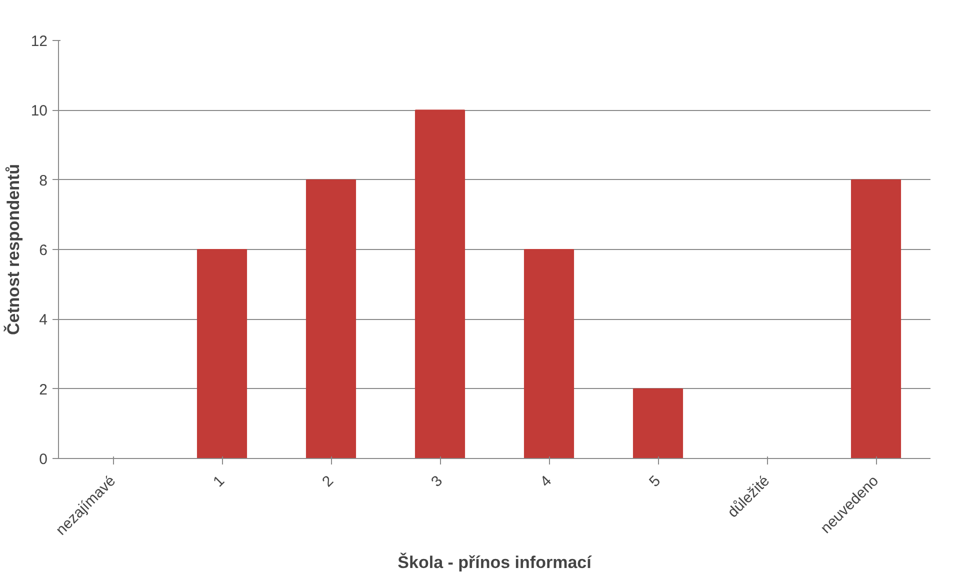 This screenshot has height=580, width=956. Describe the element at coordinates (219, 481) in the screenshot. I see `x-tick-label: 1` at that location.